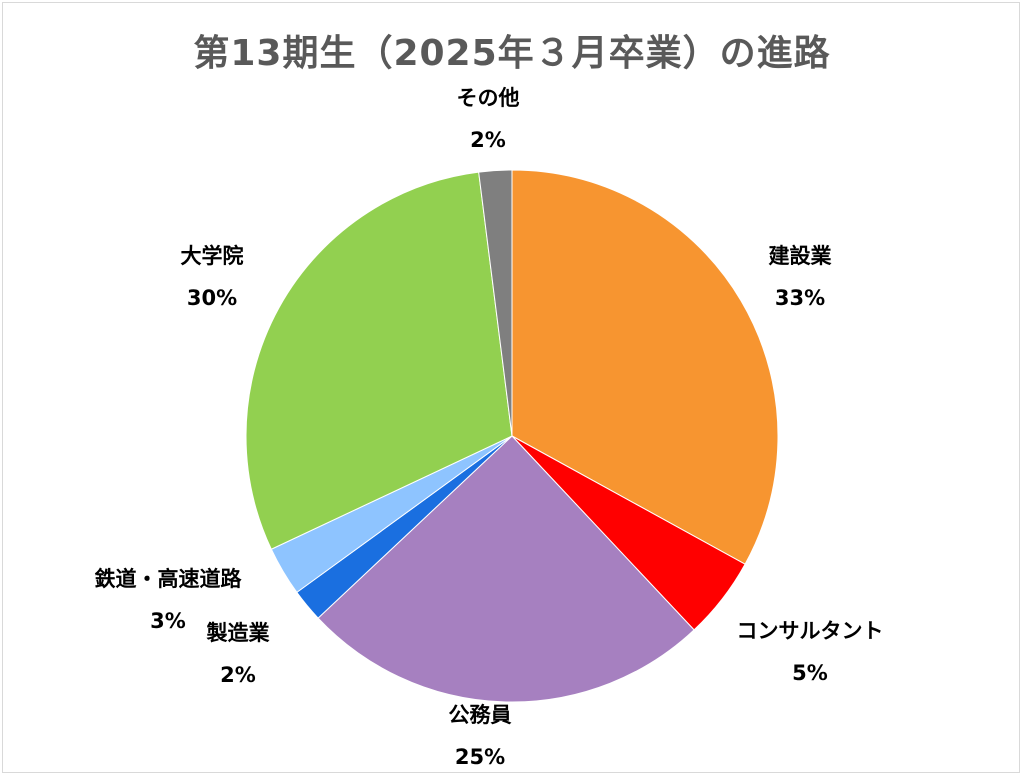 The height and width of the screenshot is (777, 1024). I want to click on chart-title: 第13期生（2025年３月卒業）の進路, so click(512, 53).